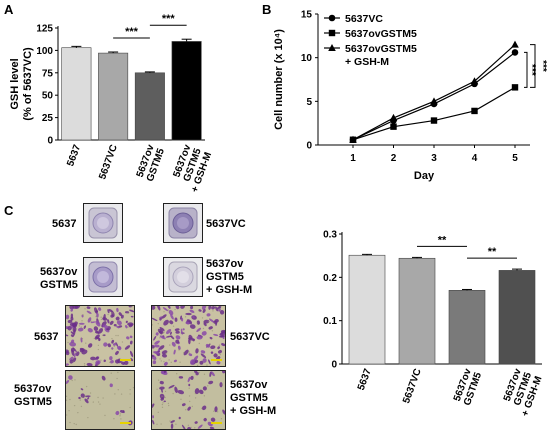  I want to click on significance-group: ***, so click(542, 66).